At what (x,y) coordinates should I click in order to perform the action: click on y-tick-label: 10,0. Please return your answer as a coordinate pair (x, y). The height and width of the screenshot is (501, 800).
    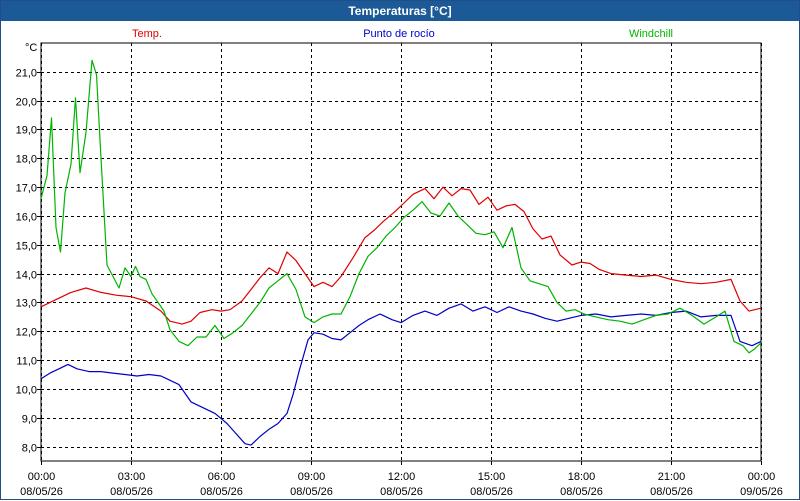
    Looking at the image, I should click on (26, 391).